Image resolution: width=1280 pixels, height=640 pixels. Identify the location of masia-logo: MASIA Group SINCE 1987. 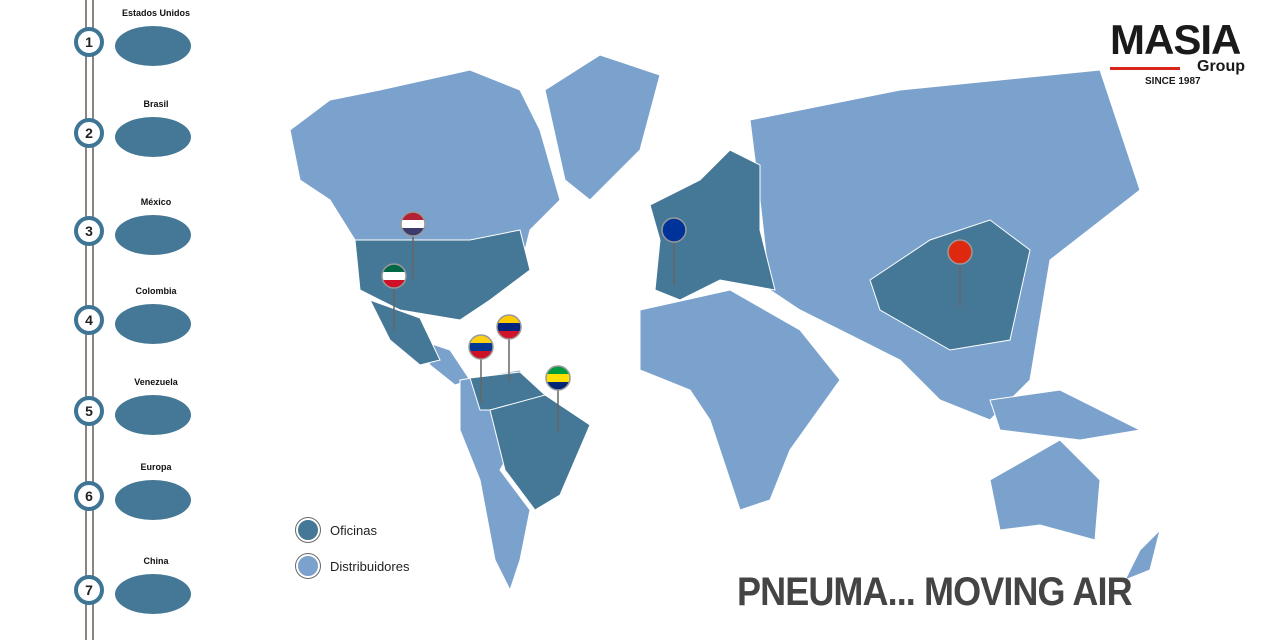
(1177, 51).